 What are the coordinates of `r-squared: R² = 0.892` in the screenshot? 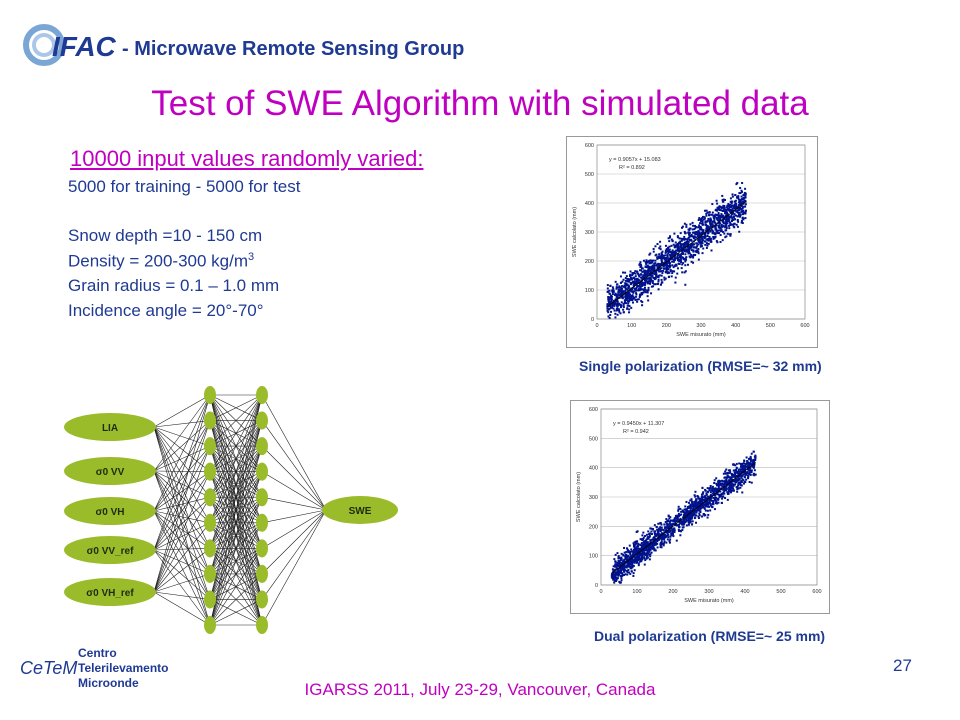 It's located at (632, 168).